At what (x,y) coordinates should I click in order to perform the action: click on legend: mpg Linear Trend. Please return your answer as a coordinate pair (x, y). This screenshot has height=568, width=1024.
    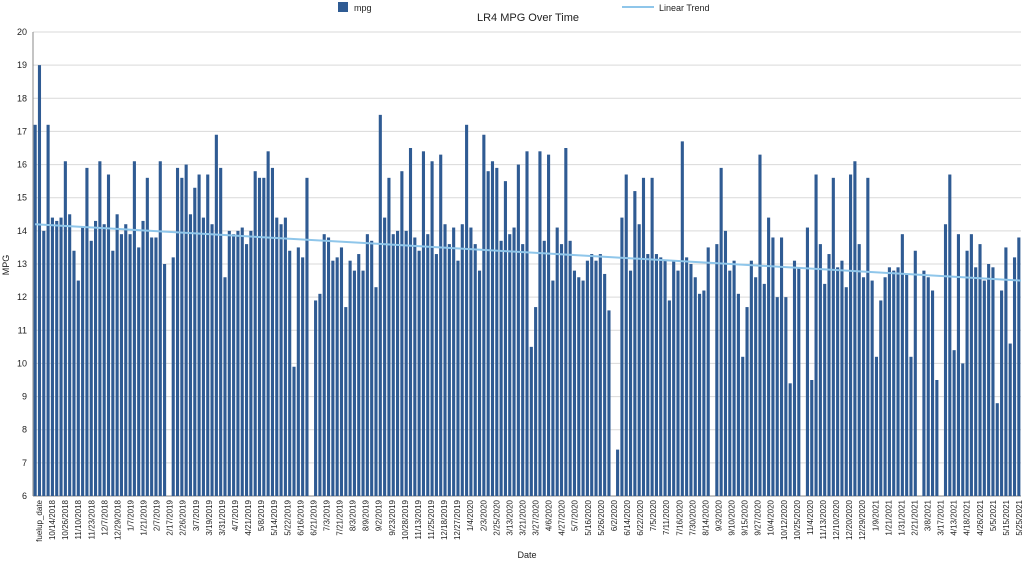
    Looking at the image, I should click on (524, 7).